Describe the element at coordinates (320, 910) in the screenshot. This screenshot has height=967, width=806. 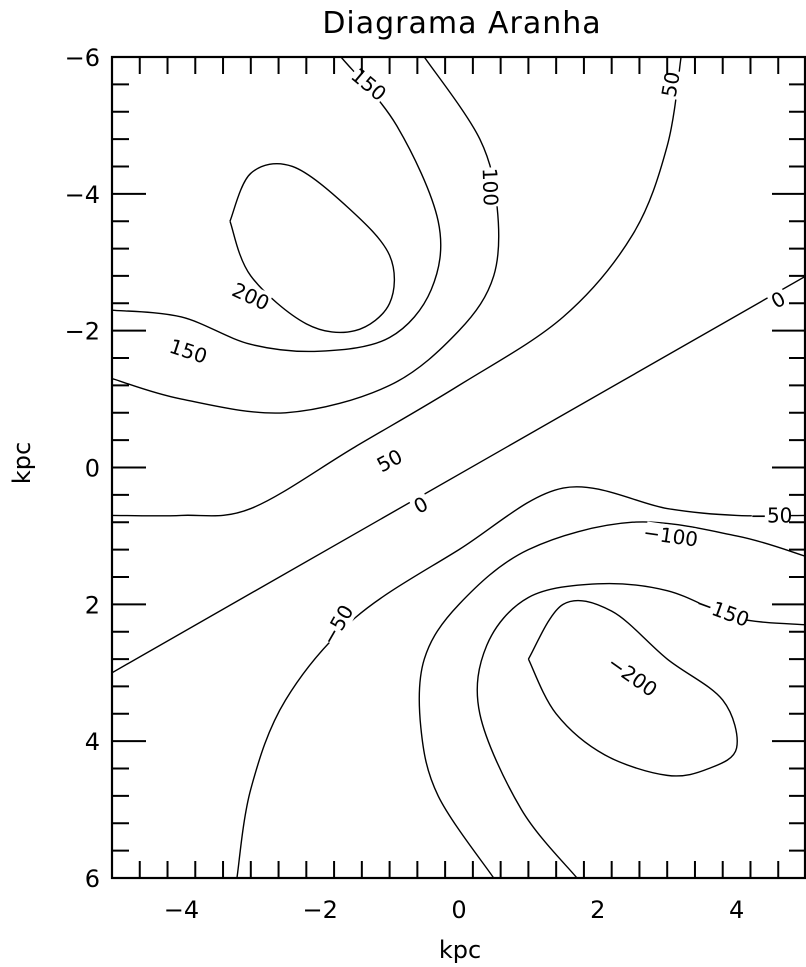
I see `x-tick-label: −2` at that location.